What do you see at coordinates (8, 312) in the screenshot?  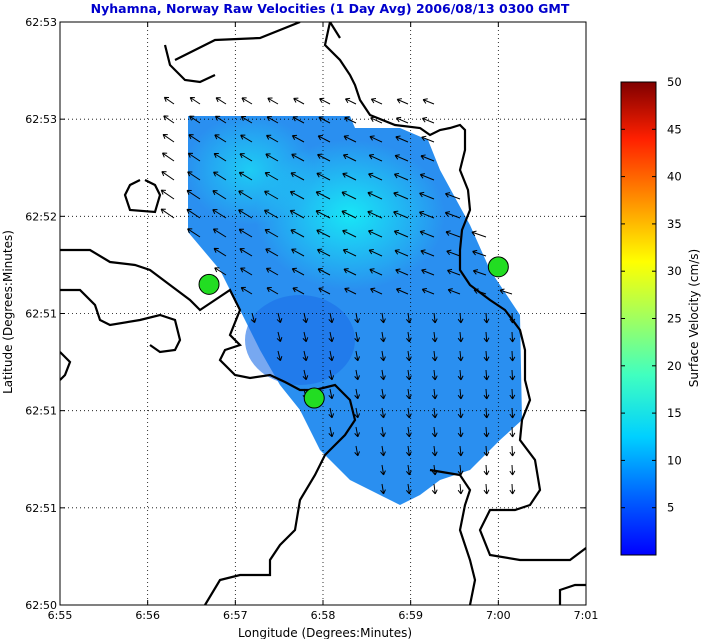 I see `y-axis-label: Latitude (Degrees:Minutes)` at bounding box center [8, 312].